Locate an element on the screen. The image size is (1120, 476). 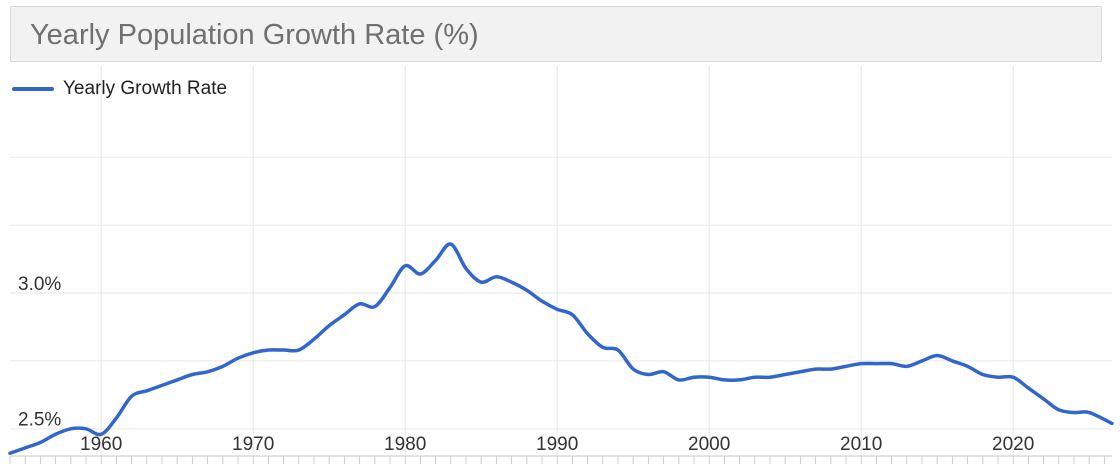
x-tick-label-2010: 2010 is located at coordinates (861, 444).